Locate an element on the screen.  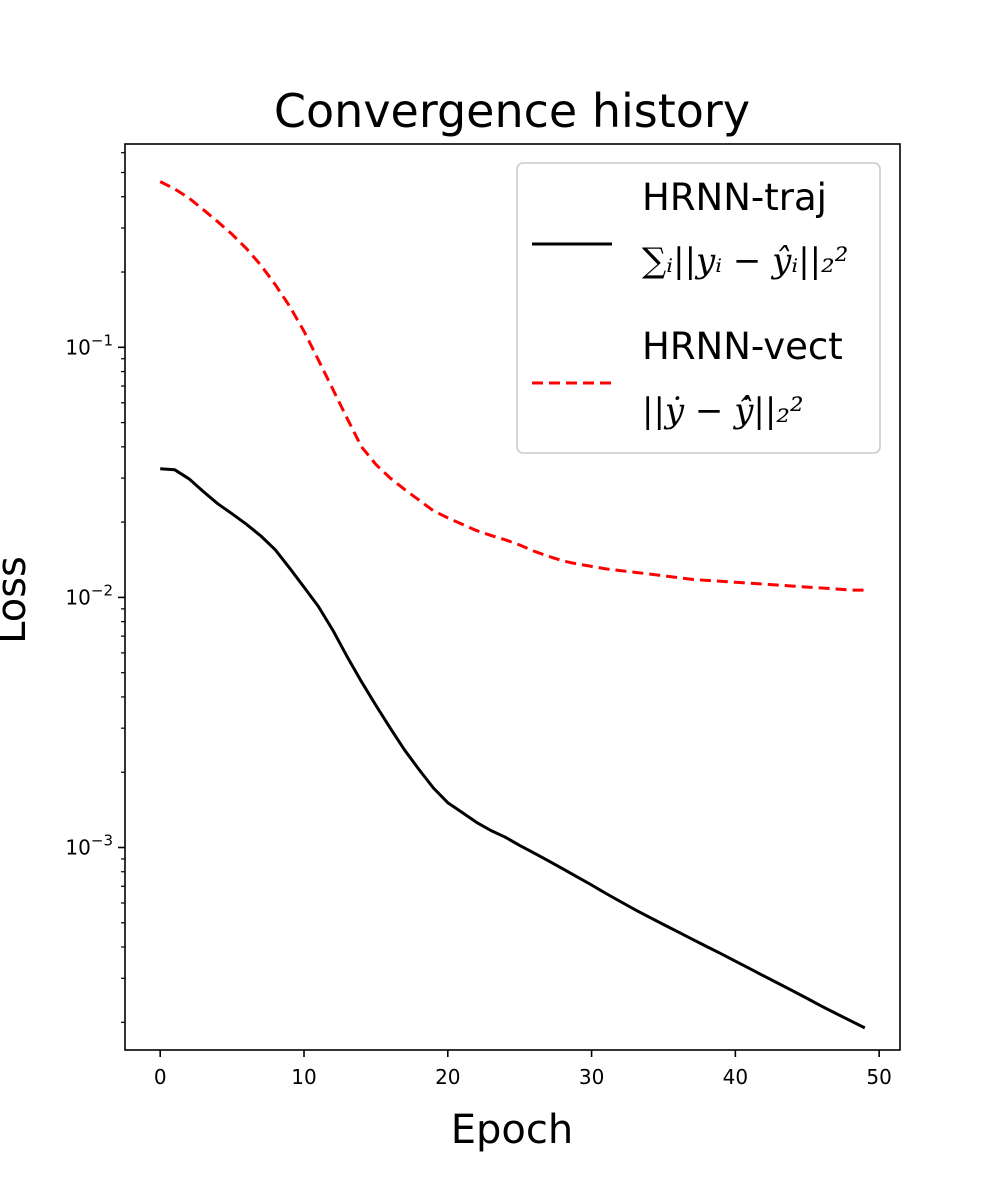
x-axis-label: Epoch is located at coordinates (512, 1130).